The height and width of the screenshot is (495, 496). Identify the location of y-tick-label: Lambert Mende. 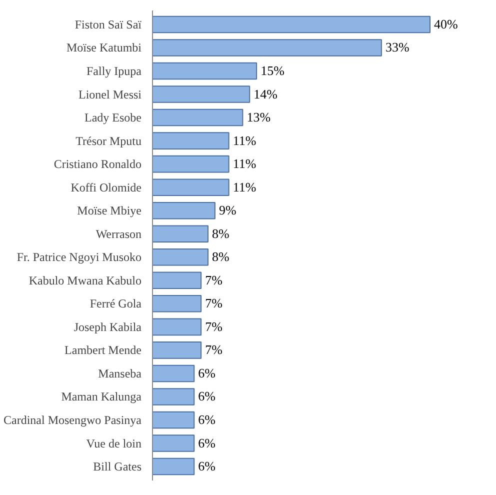
(103, 350).